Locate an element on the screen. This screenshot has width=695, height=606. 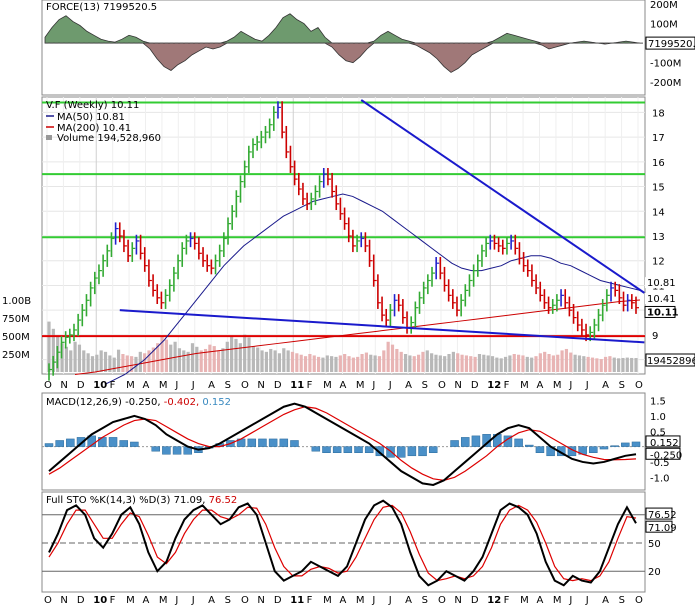
price-xtick: A is located at coordinates (211, 385).